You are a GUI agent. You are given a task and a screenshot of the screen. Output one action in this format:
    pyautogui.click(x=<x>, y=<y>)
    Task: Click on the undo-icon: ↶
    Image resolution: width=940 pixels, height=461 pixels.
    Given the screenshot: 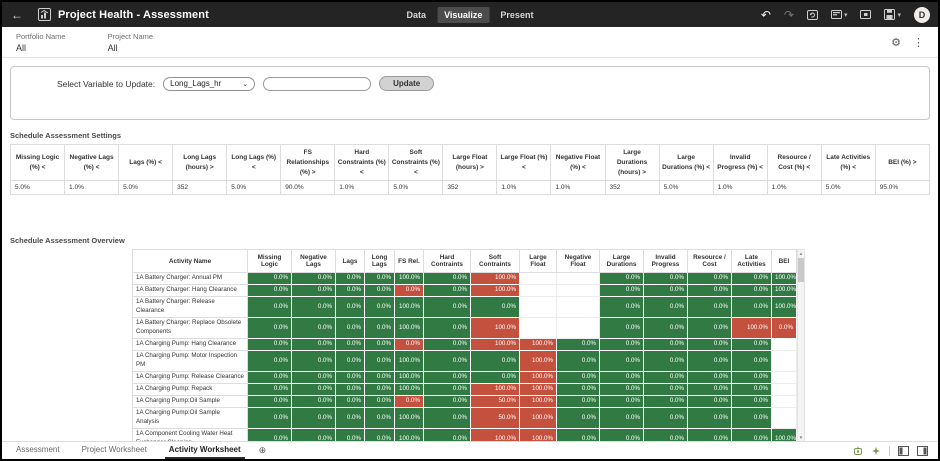 What is the action you would take?
    pyautogui.click(x=765, y=14)
    